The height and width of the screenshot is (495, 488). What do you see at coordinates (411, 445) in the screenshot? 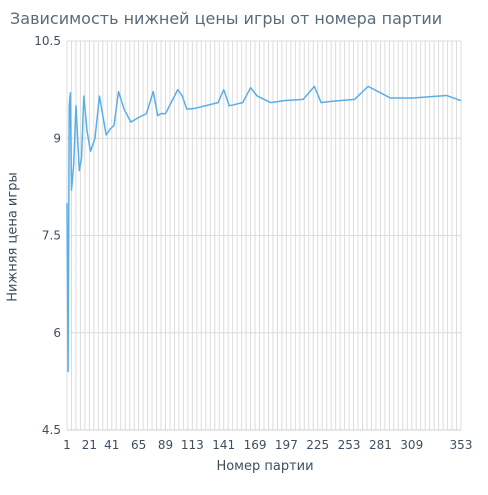
I see `x-tick-label: 309` at bounding box center [411, 445].